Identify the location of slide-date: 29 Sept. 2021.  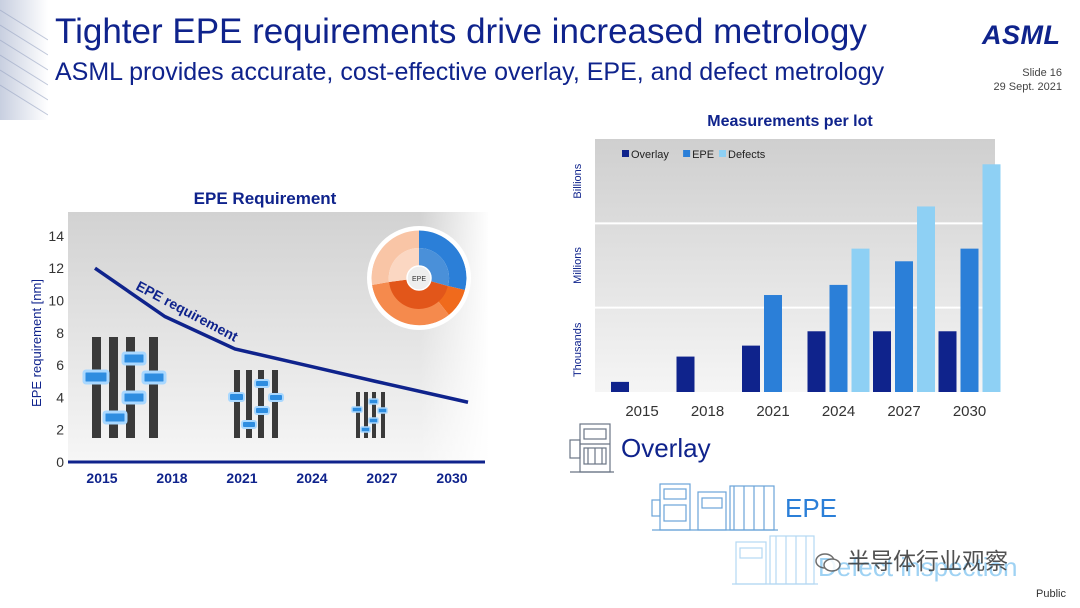
(1027, 87).